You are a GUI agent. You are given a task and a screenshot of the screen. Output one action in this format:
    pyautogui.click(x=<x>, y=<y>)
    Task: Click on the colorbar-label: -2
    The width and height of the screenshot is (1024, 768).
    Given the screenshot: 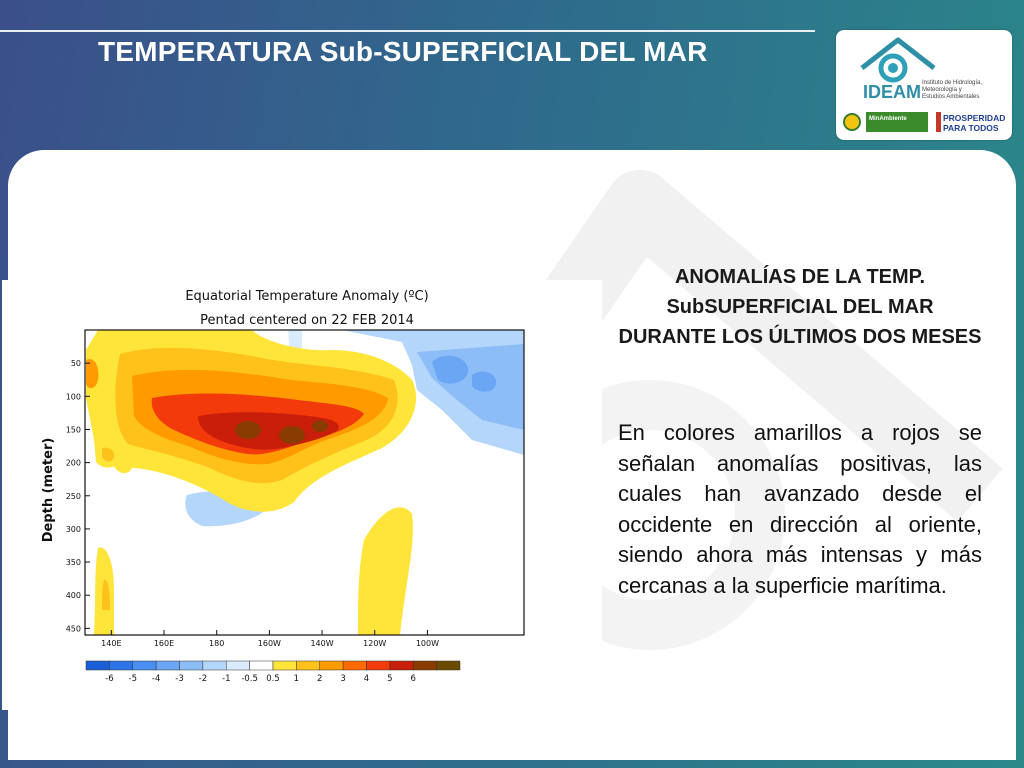 What is the action you would take?
    pyautogui.click(x=203, y=679)
    